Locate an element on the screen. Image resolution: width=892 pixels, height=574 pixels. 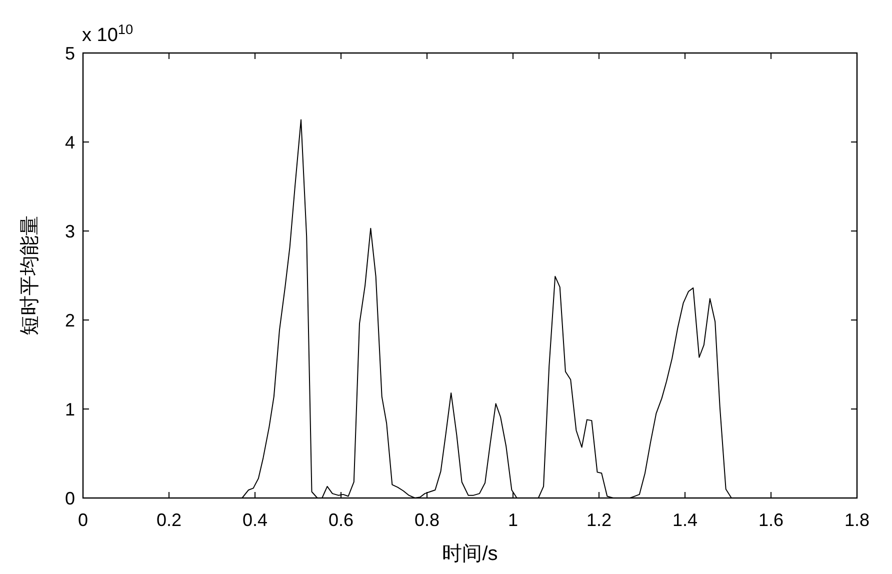
x-tick-label: 0.4 is located at coordinates (255, 520).